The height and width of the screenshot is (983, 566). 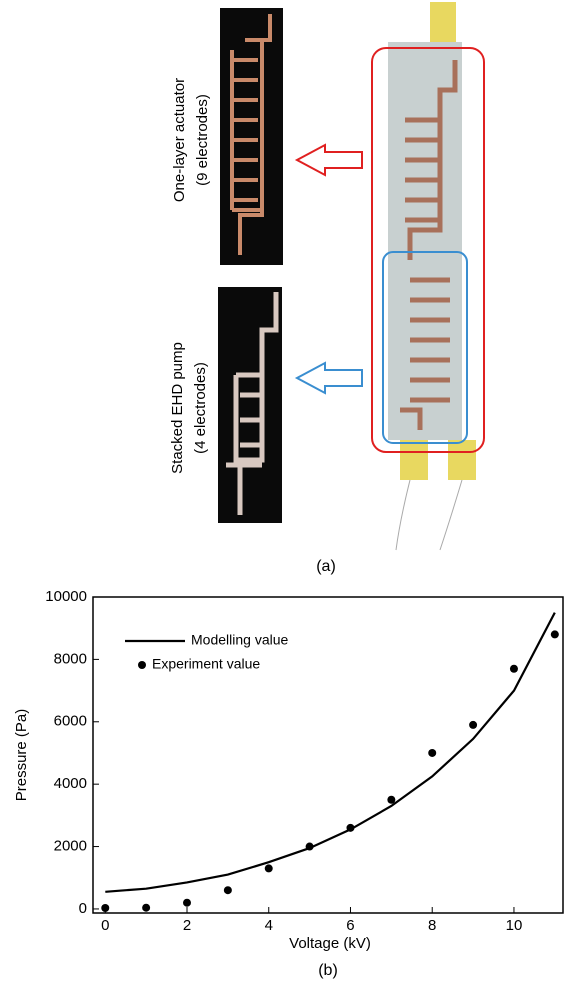 What do you see at coordinates (105, 925) in the screenshot?
I see `x-tick-label: 0` at bounding box center [105, 925].